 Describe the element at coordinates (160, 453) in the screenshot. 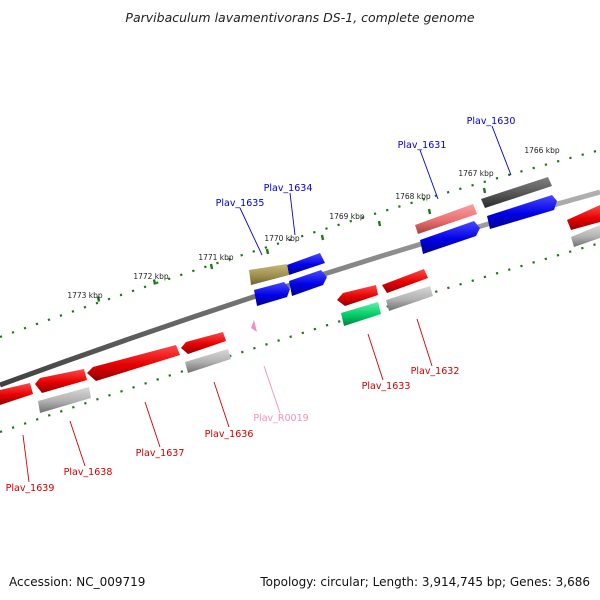

I see `gene-label-plav-1637: Plav_1637` at that location.